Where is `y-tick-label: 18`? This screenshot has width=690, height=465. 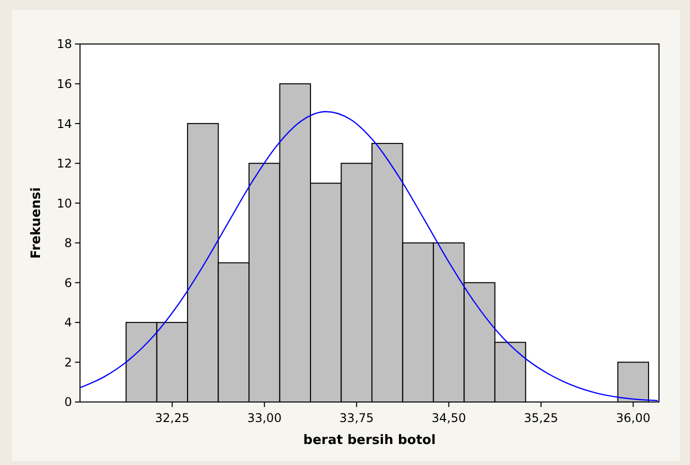 y-tick-label: 18 is located at coordinates (64, 44).